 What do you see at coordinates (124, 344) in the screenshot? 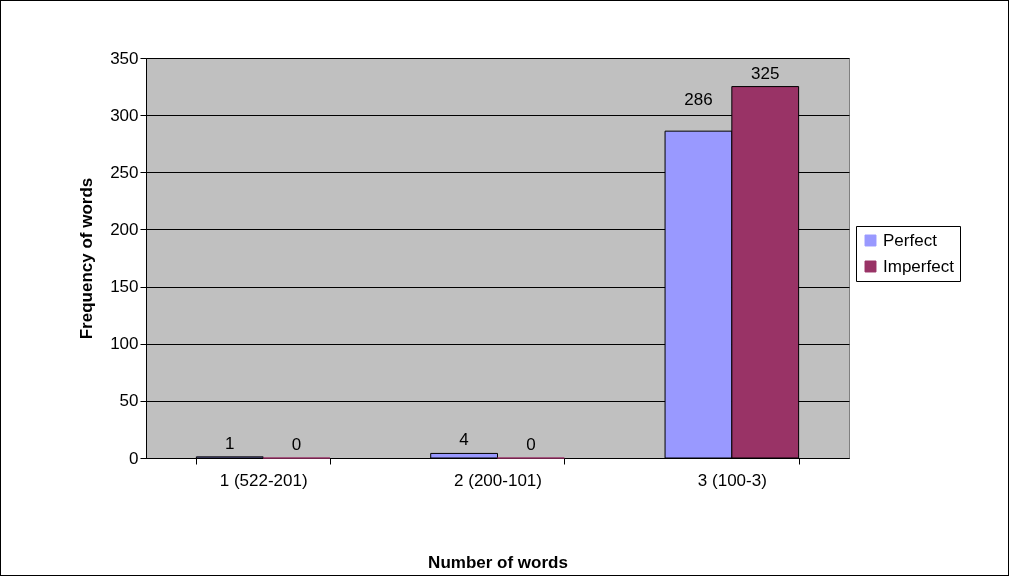
I see `y-tick-label: 100` at bounding box center [124, 344].